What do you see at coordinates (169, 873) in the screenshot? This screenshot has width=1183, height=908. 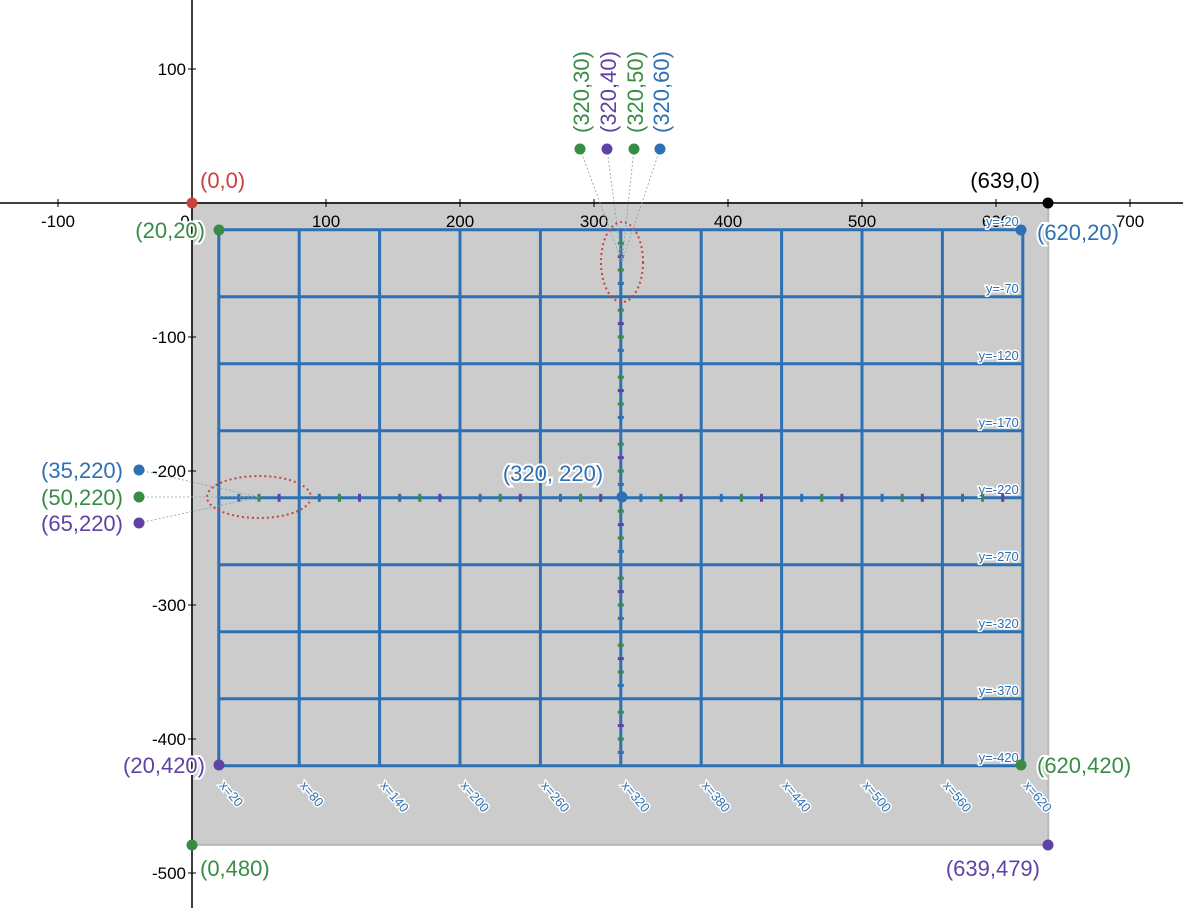 I see `y-tick-label: -500` at bounding box center [169, 873].